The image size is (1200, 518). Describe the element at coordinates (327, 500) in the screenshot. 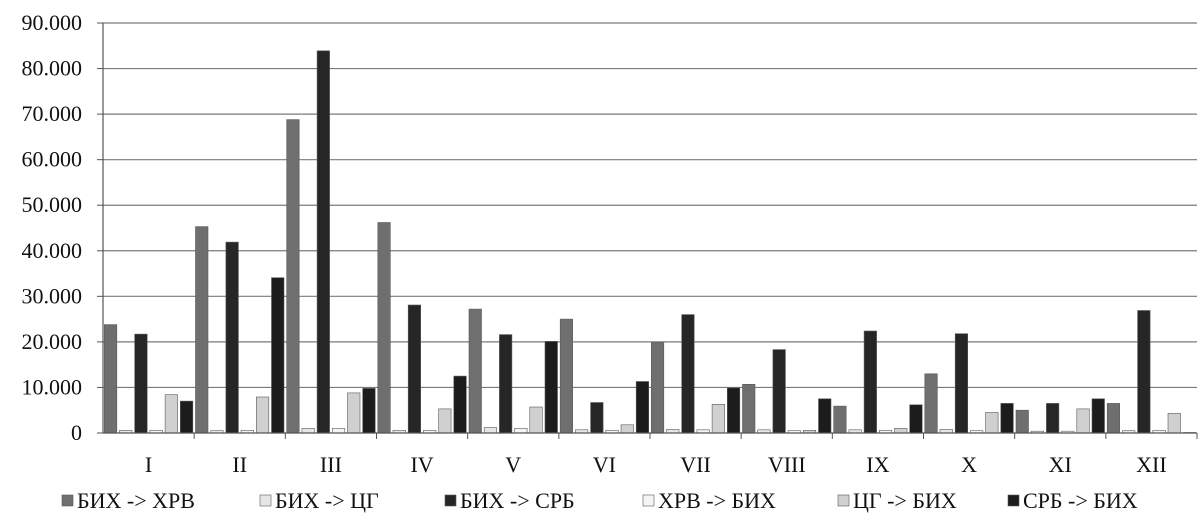

I see `legend-label: БИХ -> ЦГ` at that location.